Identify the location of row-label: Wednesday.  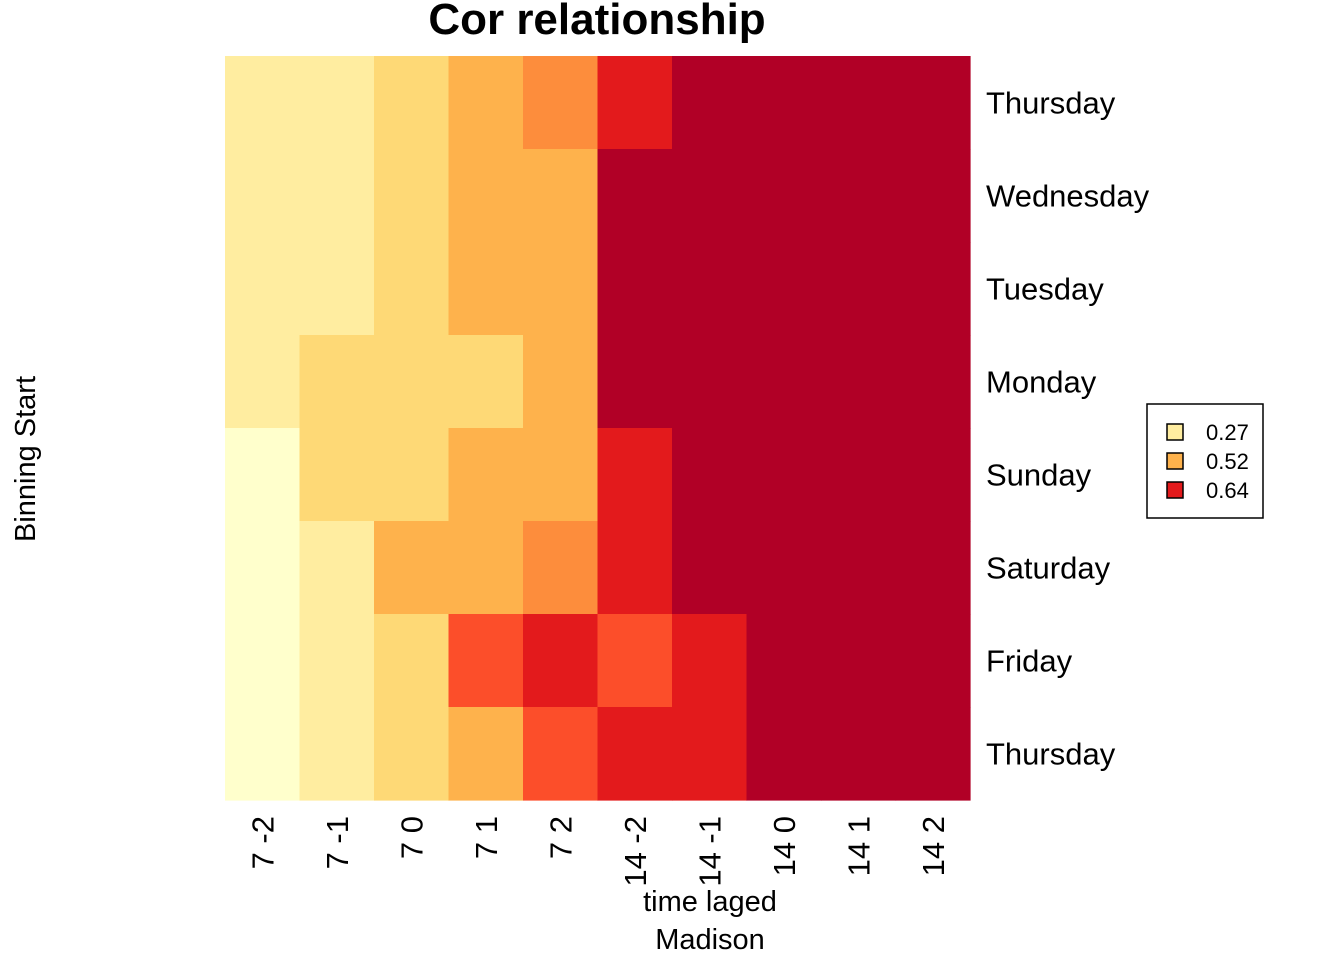
(1068, 196).